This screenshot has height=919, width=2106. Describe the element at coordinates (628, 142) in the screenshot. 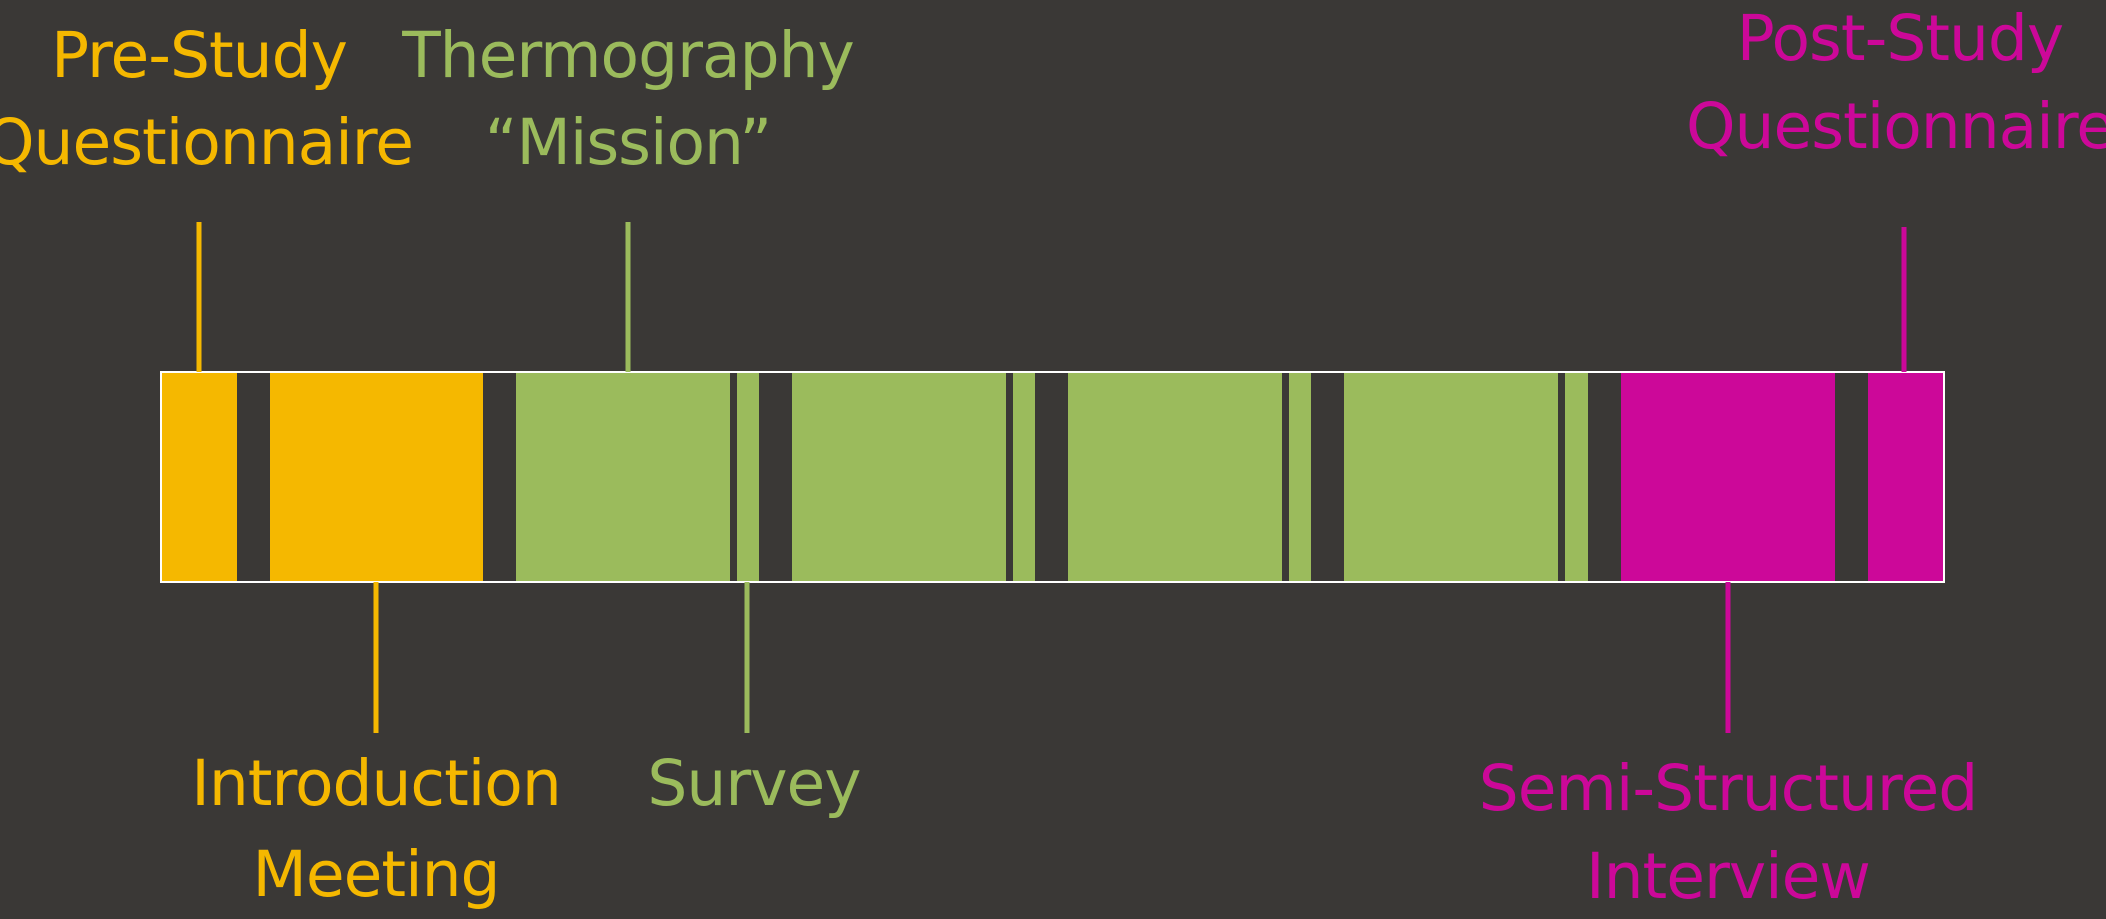

I see `label-thermography-mission-line-2: “Mission”` at that location.